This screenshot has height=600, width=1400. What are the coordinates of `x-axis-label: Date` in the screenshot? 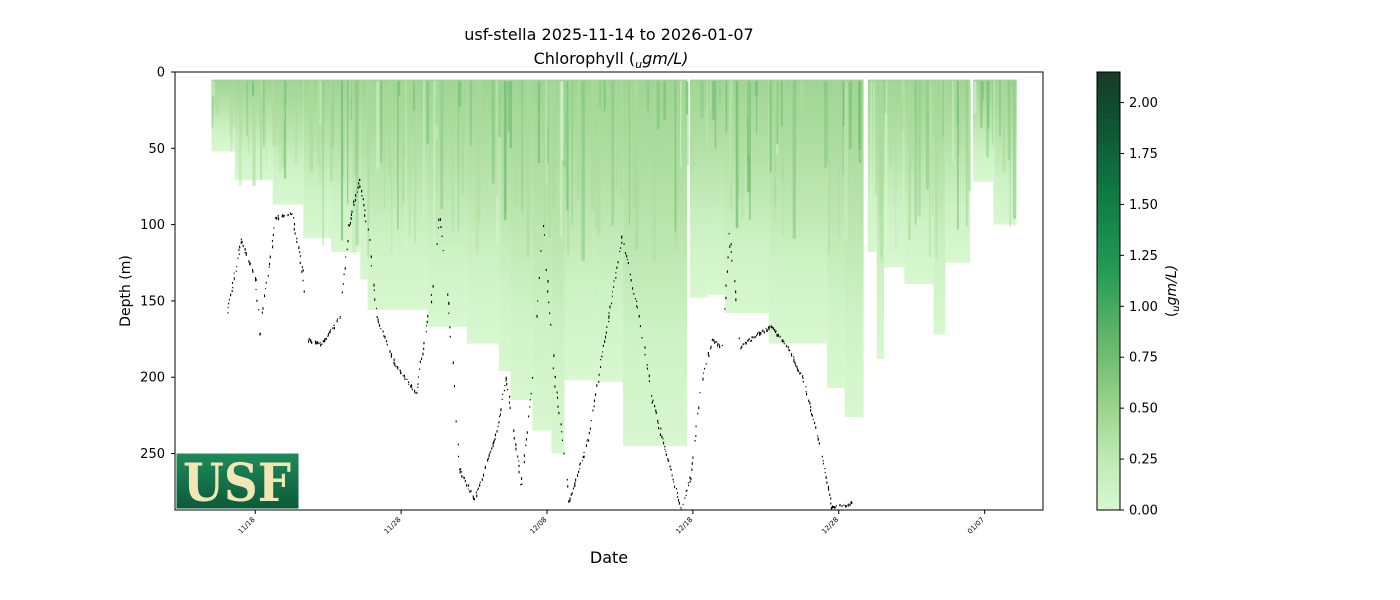 It's located at (609, 557).